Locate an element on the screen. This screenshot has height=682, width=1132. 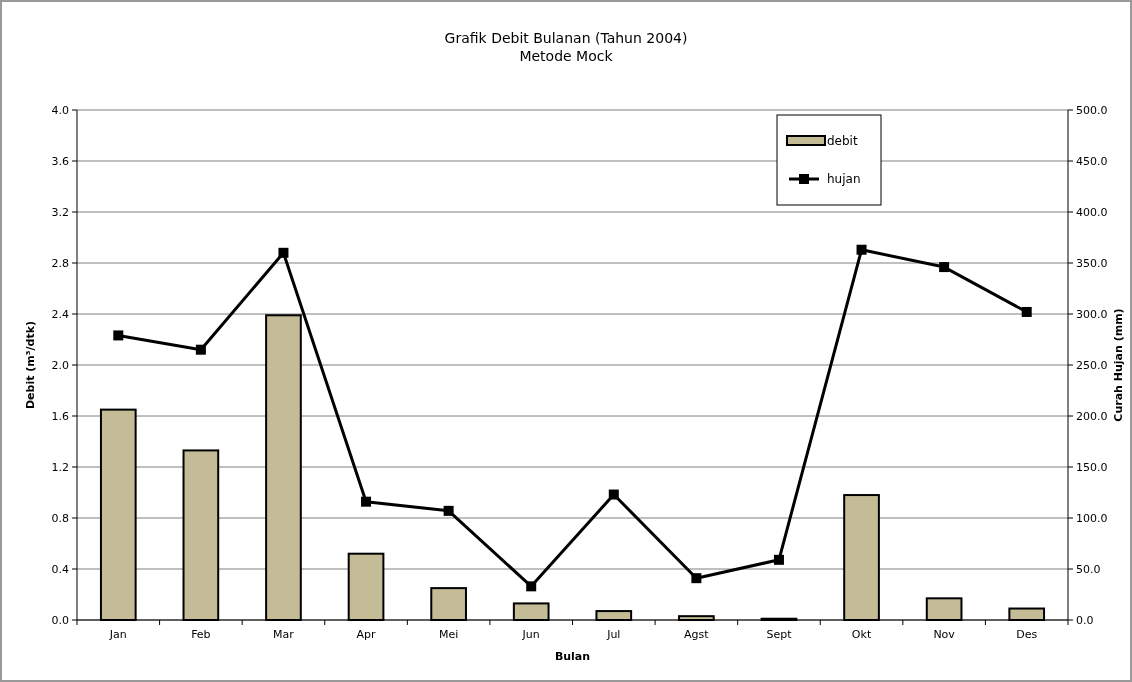
y-tick-label: 3.2 is located at coordinates (60, 212).